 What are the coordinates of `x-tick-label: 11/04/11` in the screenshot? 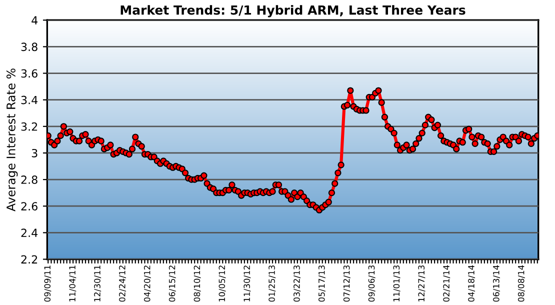 It's located at (72, 284).